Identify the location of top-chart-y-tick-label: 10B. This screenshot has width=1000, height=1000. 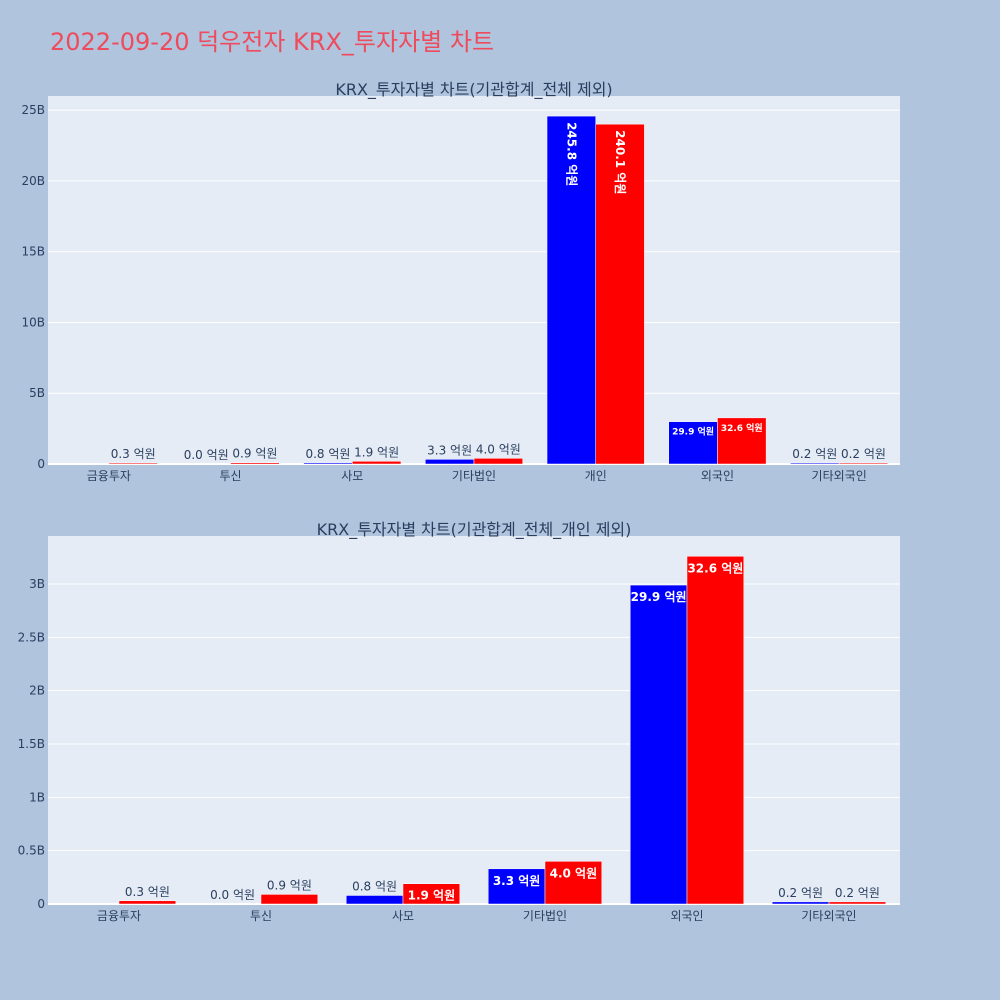
(33, 322).